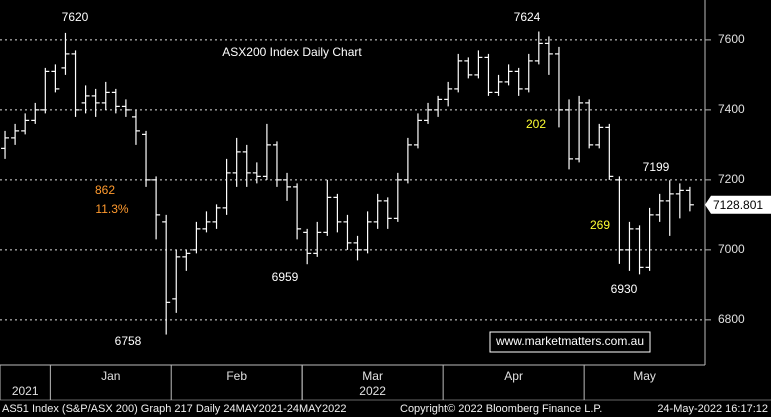 This screenshot has width=771, height=417. What do you see at coordinates (731, 39) in the screenshot?
I see `y-tick-label: 7600` at bounding box center [731, 39].